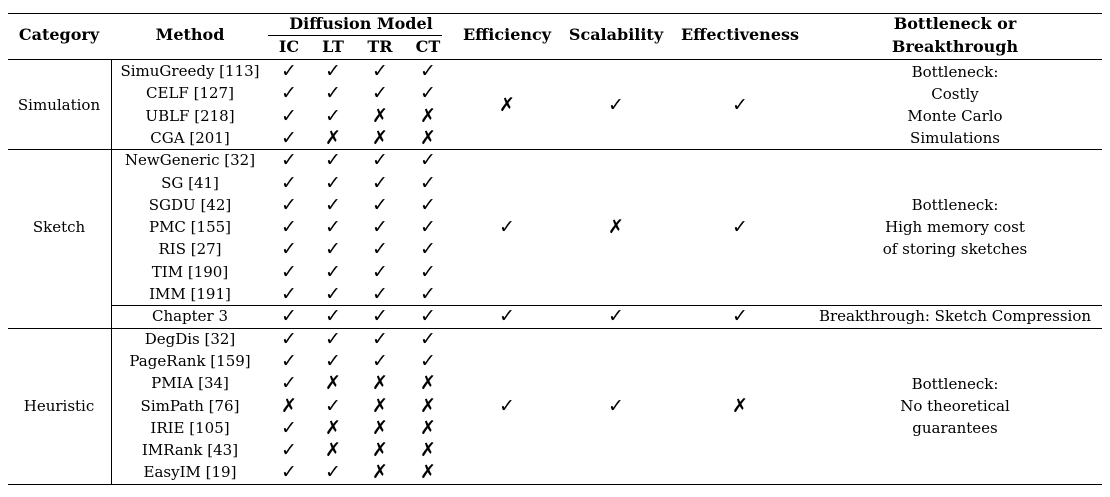 The height and width of the screenshot is (497, 1110). Describe the element at coordinates (955, 115) in the screenshot. I see `bottleneck-note-line: Monte Carlo` at that location.